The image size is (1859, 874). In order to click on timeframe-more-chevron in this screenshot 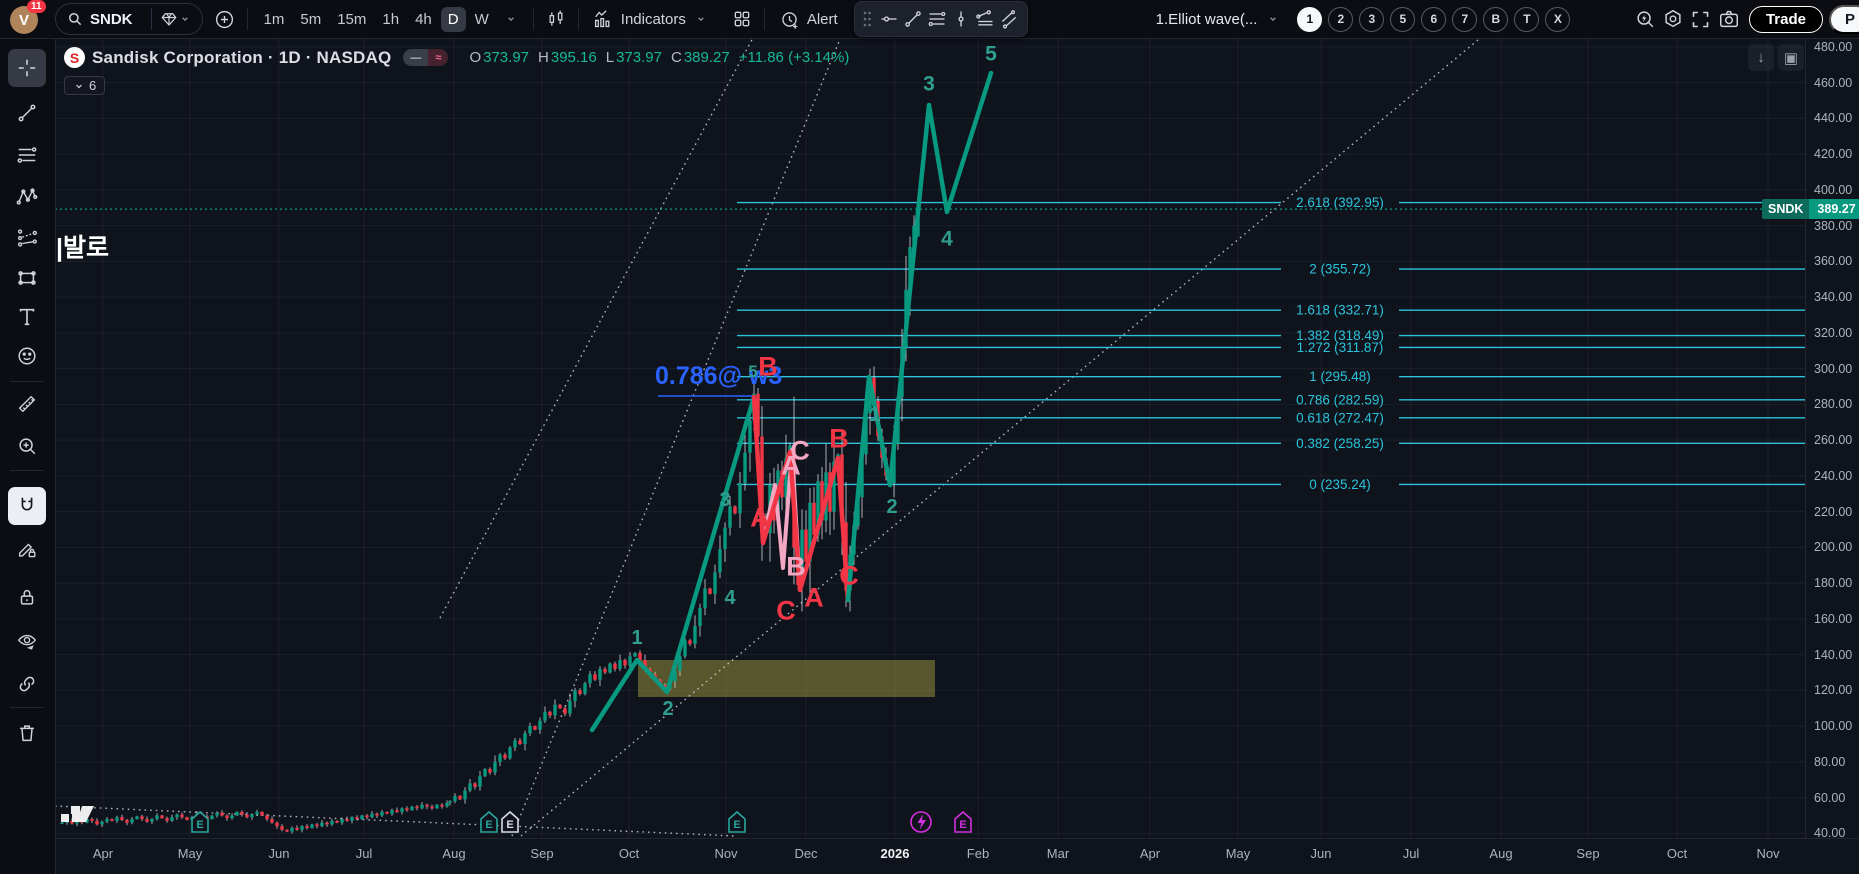, I will do `click(511, 19)`.